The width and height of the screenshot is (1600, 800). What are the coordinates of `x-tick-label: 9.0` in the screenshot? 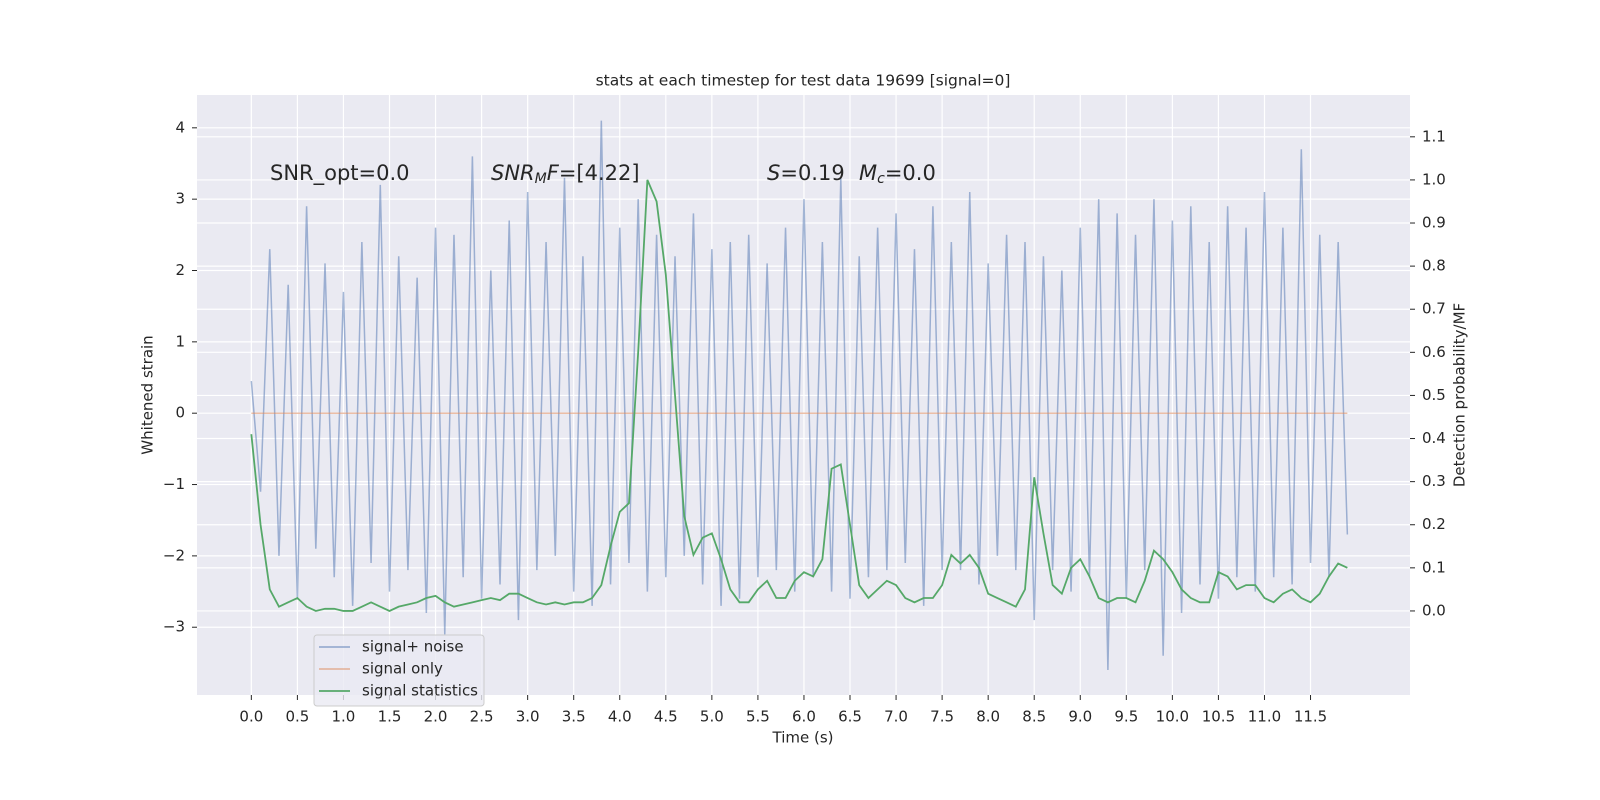 It's located at (1080, 717).